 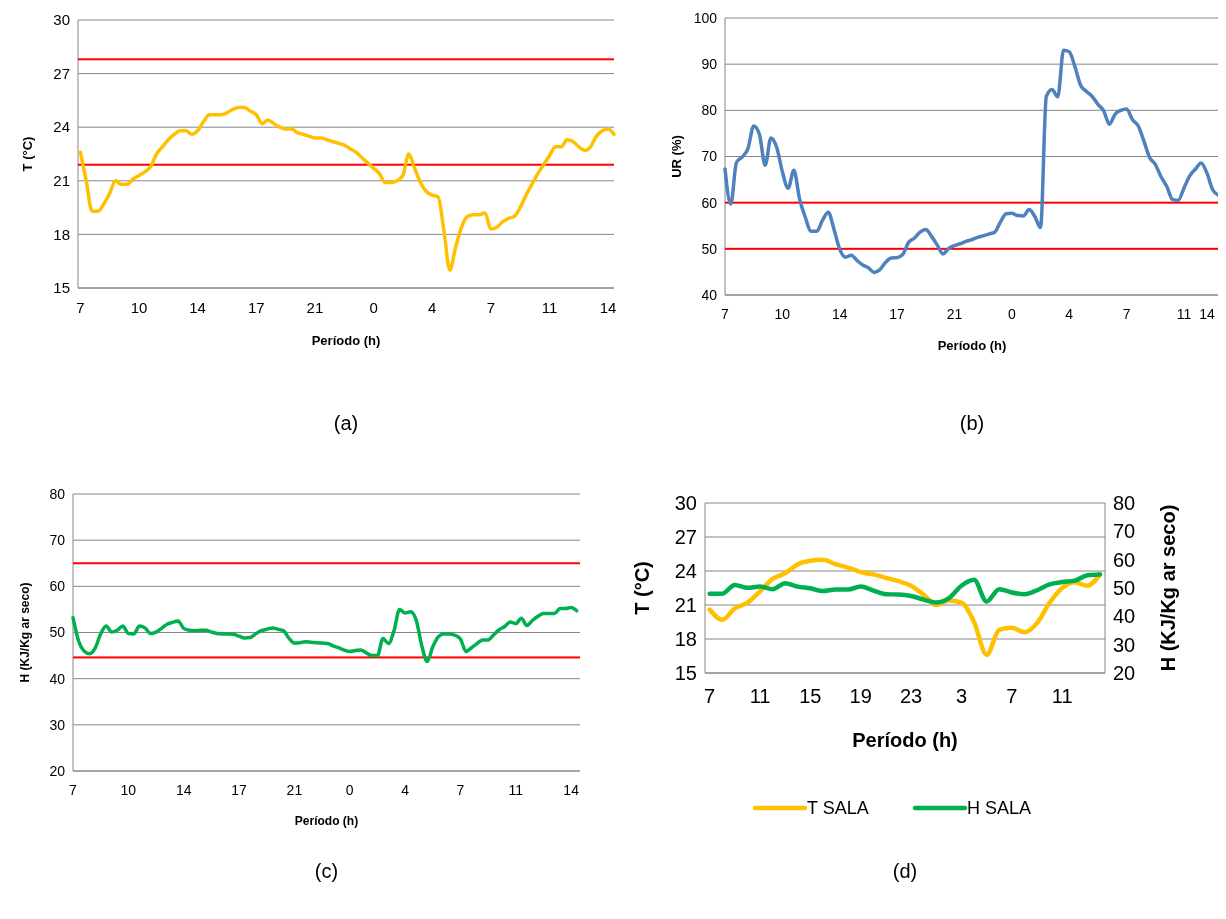 What do you see at coordinates (1124, 673) in the screenshot?
I see `y2-tick-label: 20` at bounding box center [1124, 673].